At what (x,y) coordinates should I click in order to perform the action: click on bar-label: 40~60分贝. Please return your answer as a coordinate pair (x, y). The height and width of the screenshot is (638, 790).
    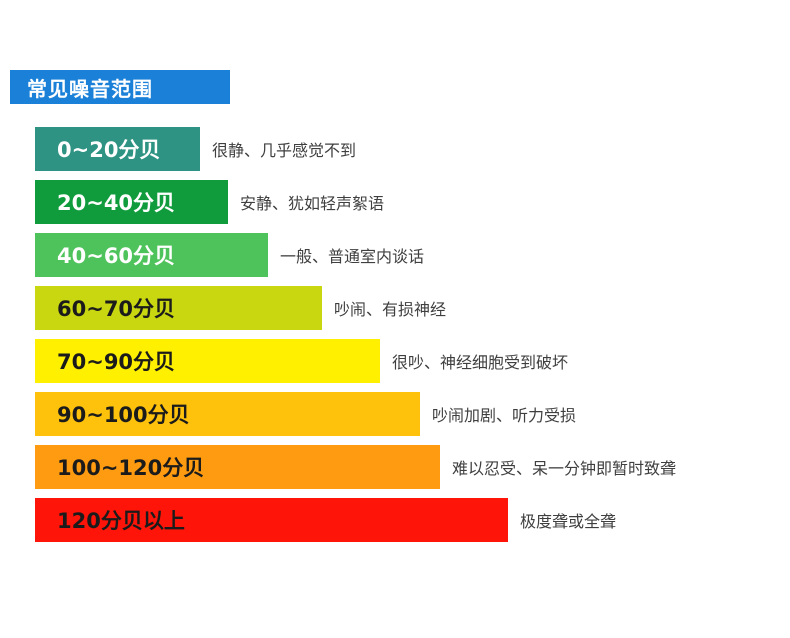
    Looking at the image, I should click on (116, 256).